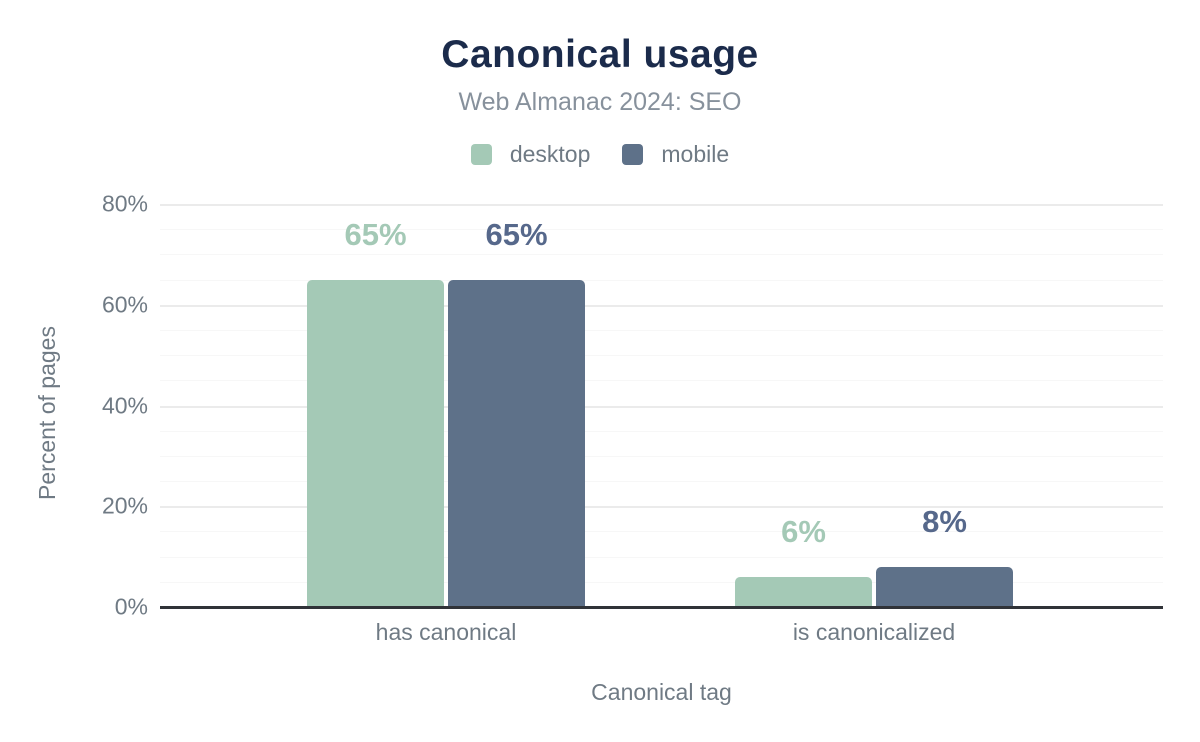 Image resolution: width=1200 pixels, height=742 pixels. What do you see at coordinates (661, 692) in the screenshot?
I see `x-axis-title: Canonical tag` at bounding box center [661, 692].